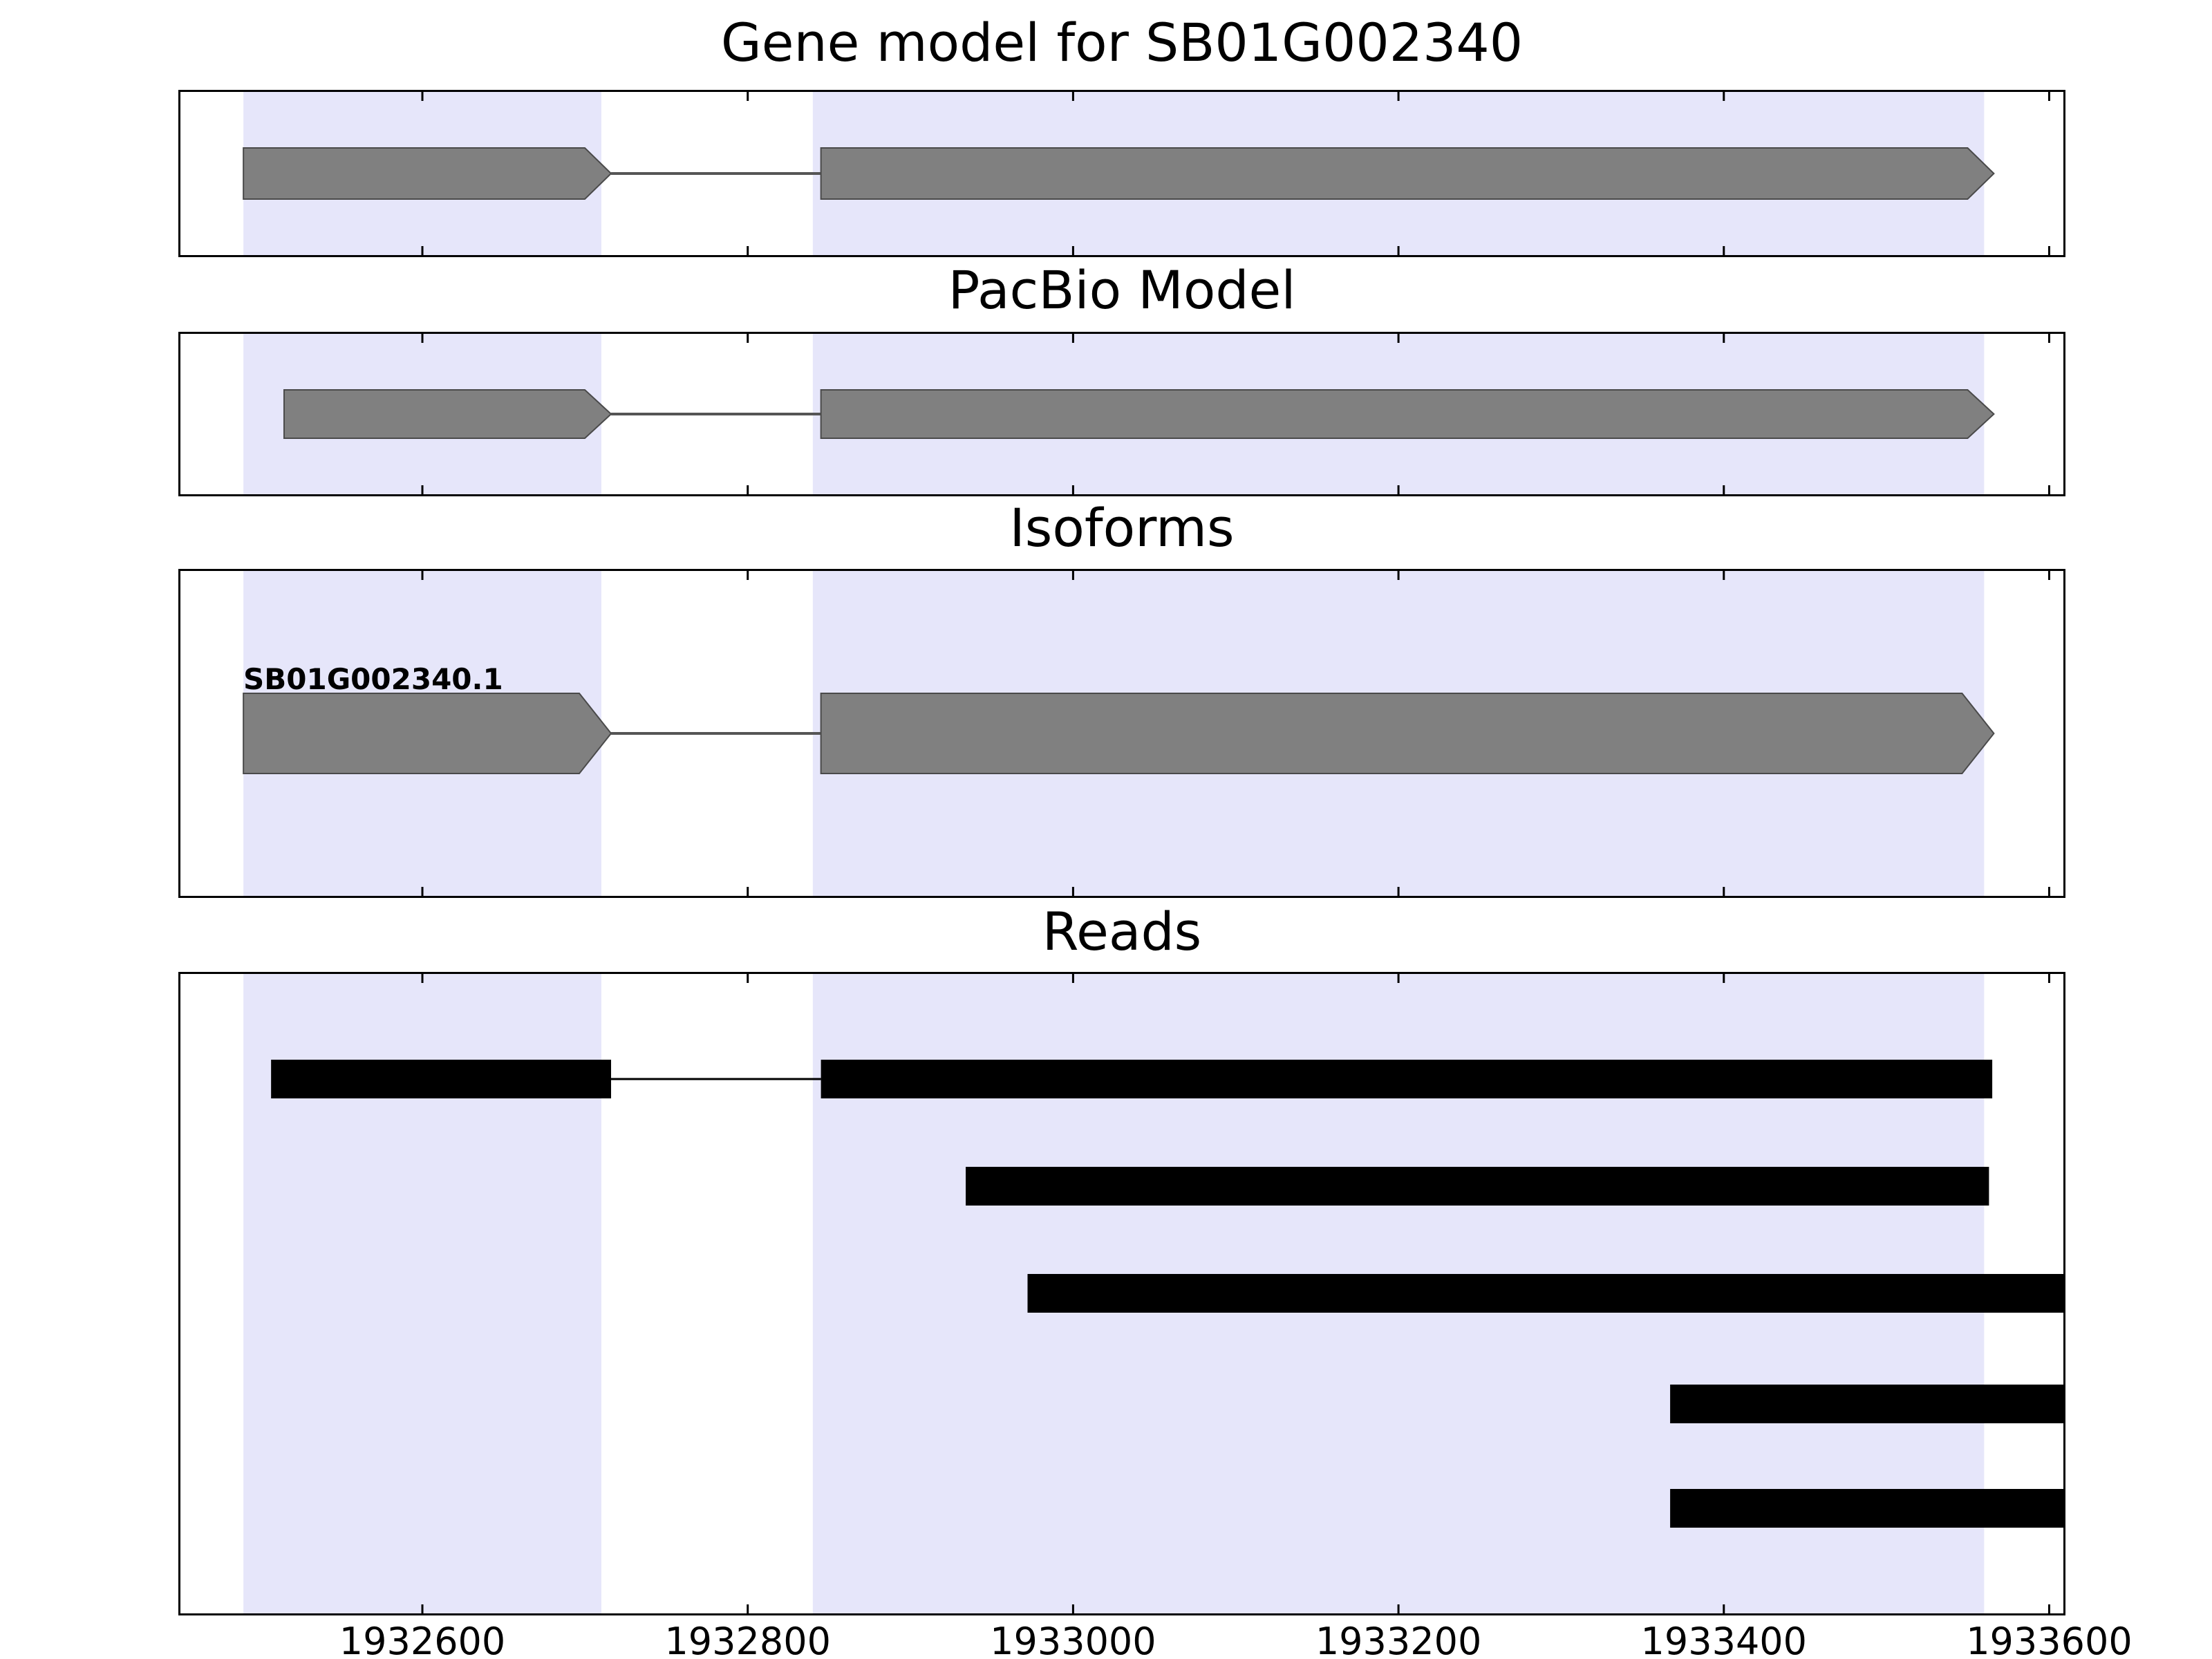 This screenshot has height=1659, width=2212. I want to click on gene-model-track, so click(1121, 174).